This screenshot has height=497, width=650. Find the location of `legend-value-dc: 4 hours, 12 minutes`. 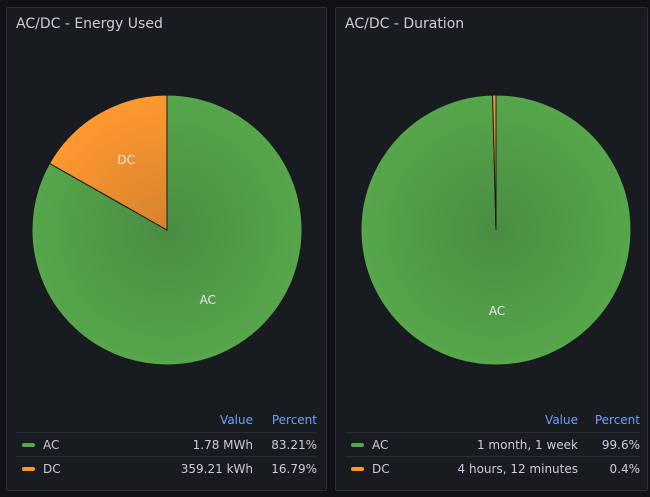

legend-value-dc: 4 hours, 12 minutes is located at coordinates (517, 468).